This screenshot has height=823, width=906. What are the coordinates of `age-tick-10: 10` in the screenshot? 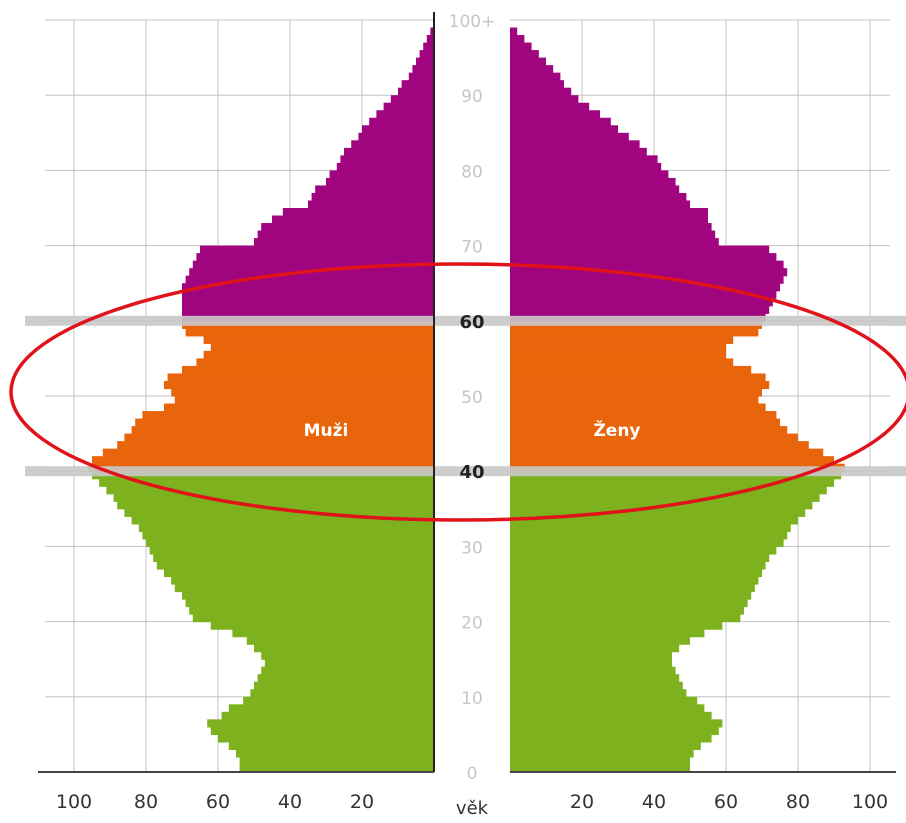 It's located at (472, 699).